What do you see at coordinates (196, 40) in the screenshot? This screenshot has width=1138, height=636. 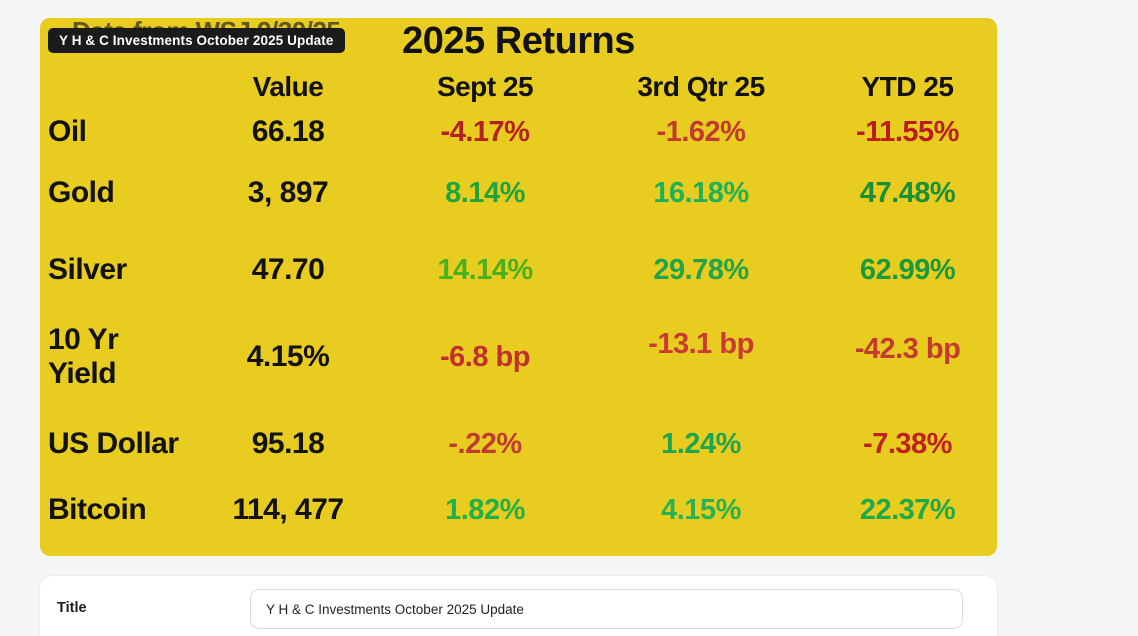 I see `overlay-title-badge: Y H & C Investments October 2025 Update` at bounding box center [196, 40].